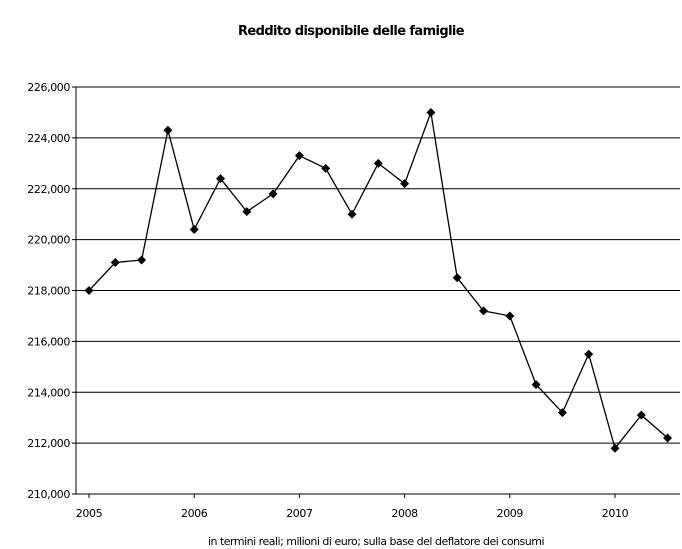  What do you see at coordinates (48, 87) in the screenshot?
I see `y-tick-label: 226,000` at bounding box center [48, 87].